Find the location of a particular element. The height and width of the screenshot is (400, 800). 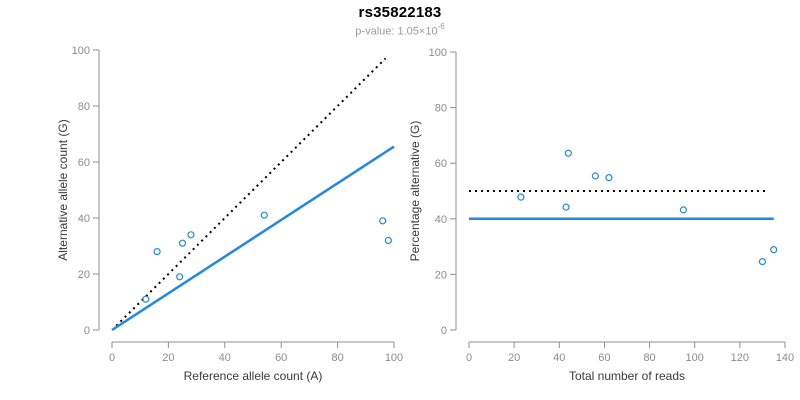

y-axis-title: Percentage alternative (G) is located at coordinates (415, 191).